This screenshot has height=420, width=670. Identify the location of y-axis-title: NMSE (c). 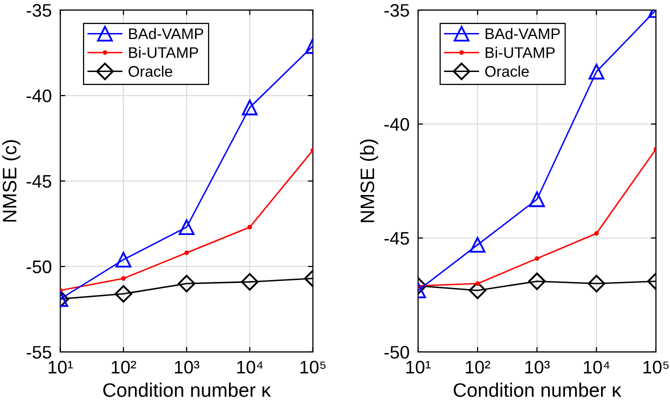
(11, 181).